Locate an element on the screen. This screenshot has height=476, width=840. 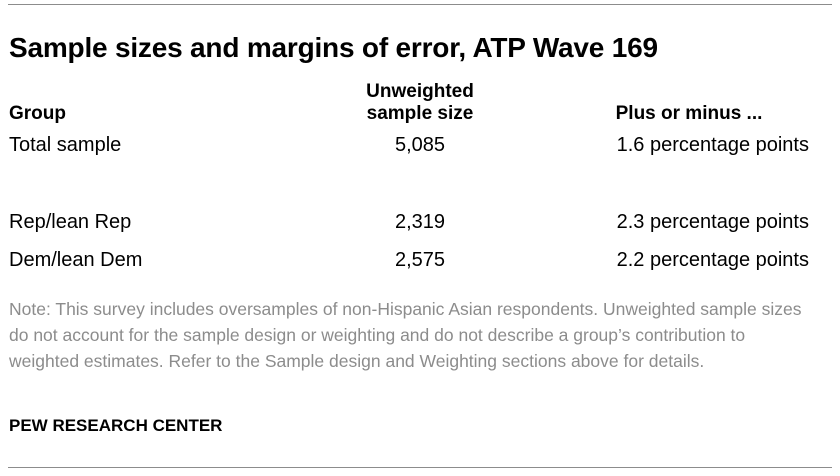
source-credit: PEW RESEARCH CENTER is located at coordinates (116, 425).